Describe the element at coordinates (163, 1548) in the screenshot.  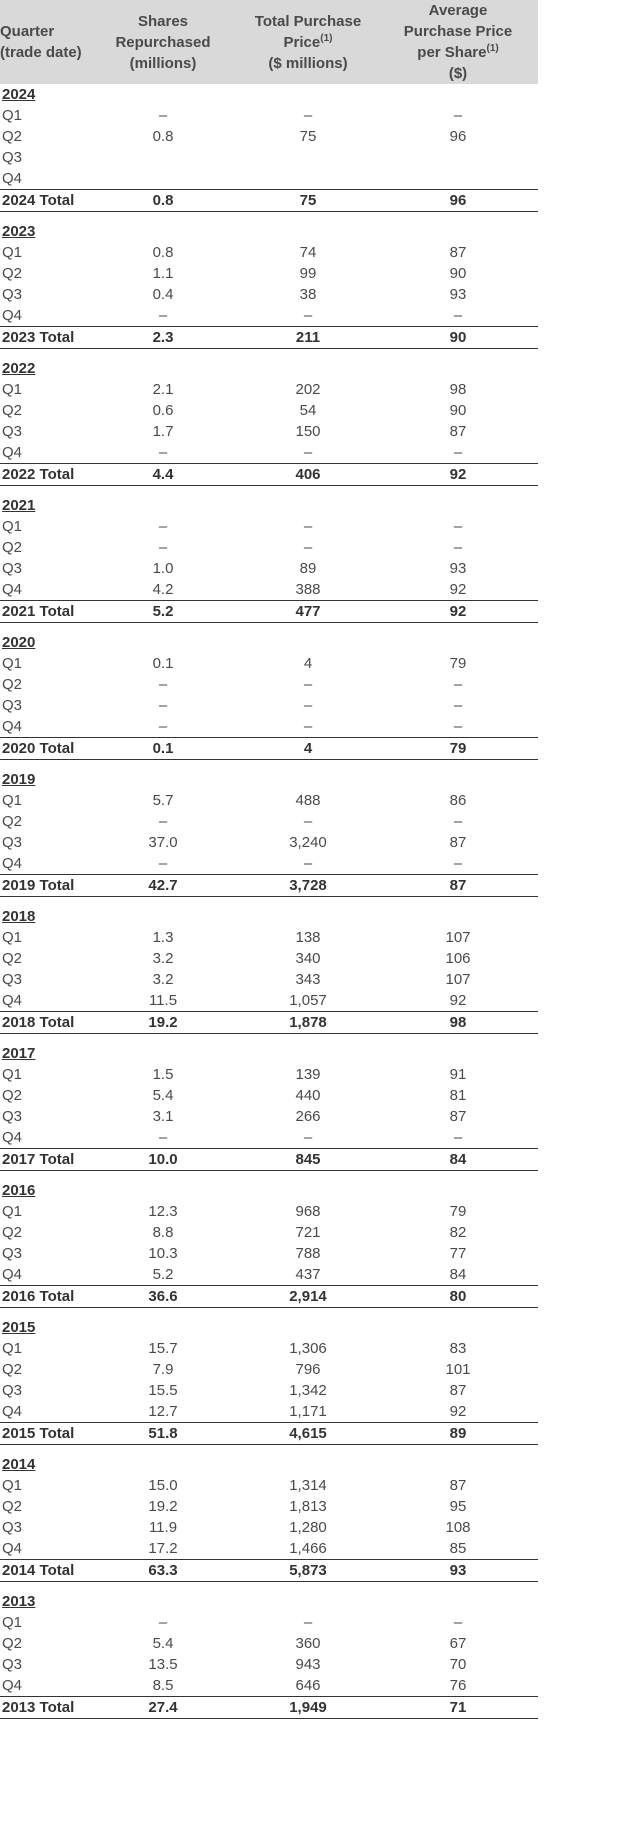
I see `shares-cell: 17.2` at that location.